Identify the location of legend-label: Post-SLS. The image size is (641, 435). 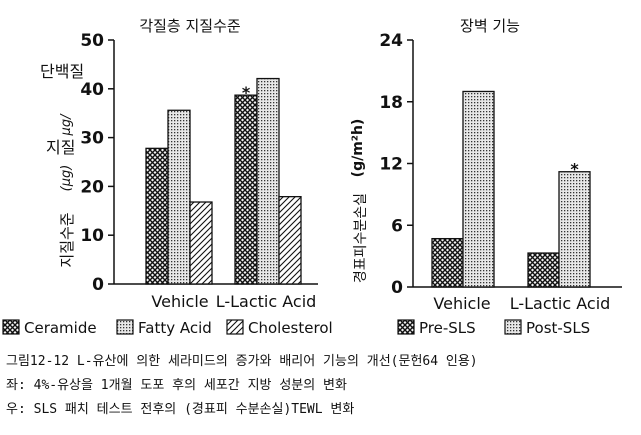
(558, 328).